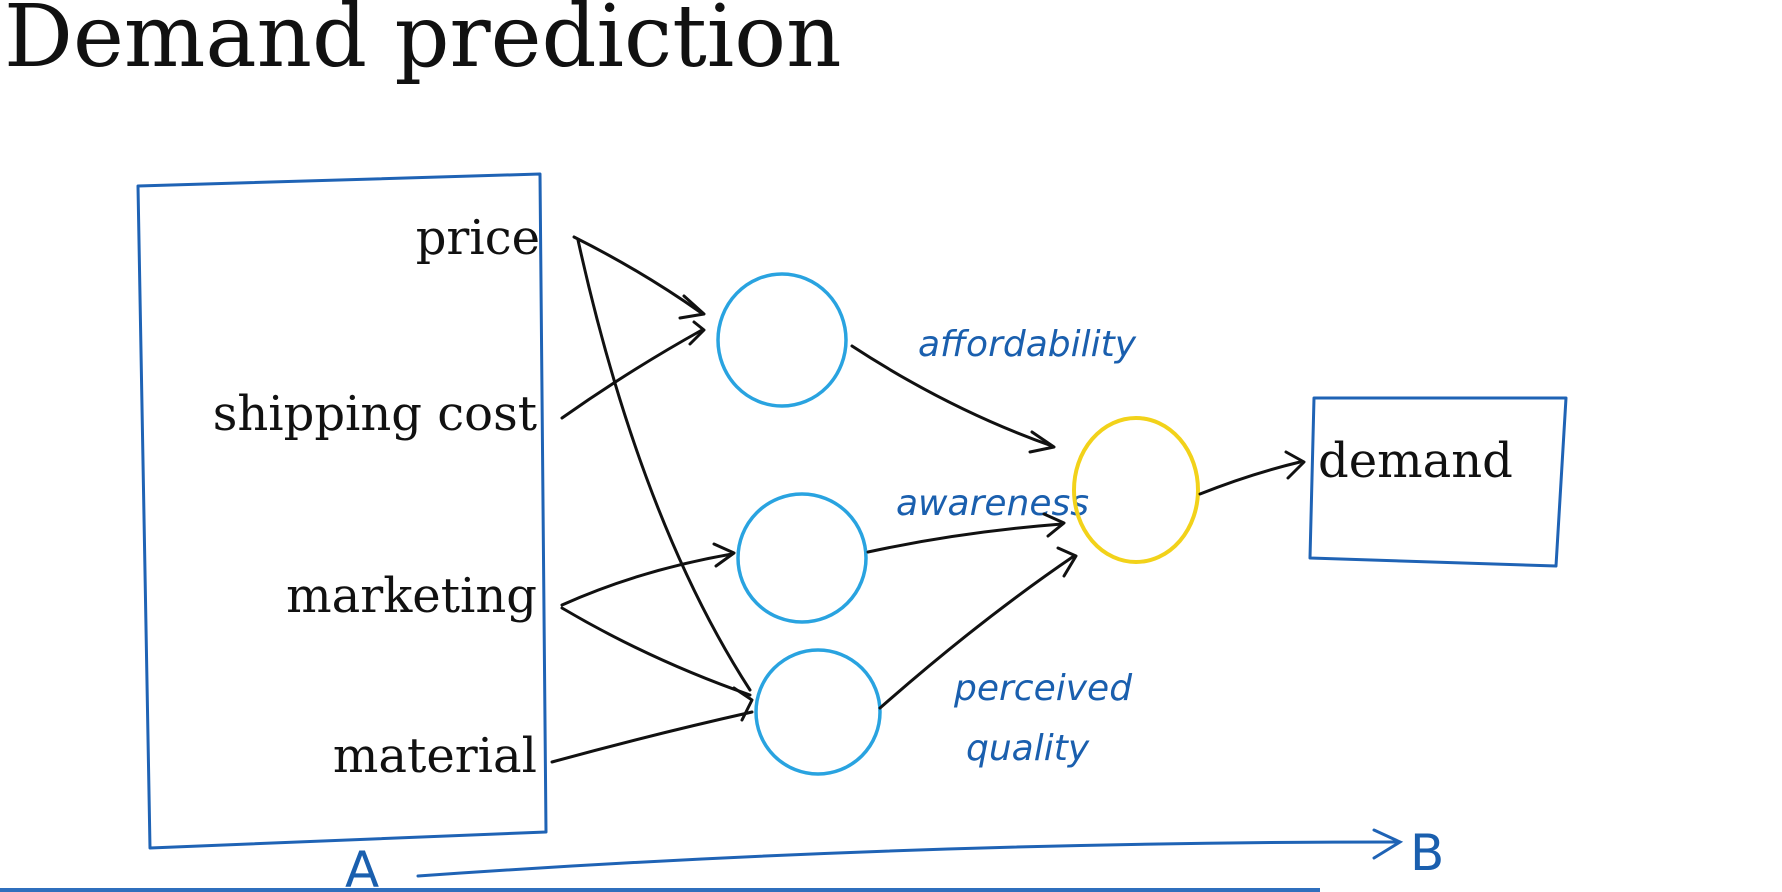 Image resolution: width=1782 pixels, height=892 pixels. I want to click on label-a: A, so click(362, 866).